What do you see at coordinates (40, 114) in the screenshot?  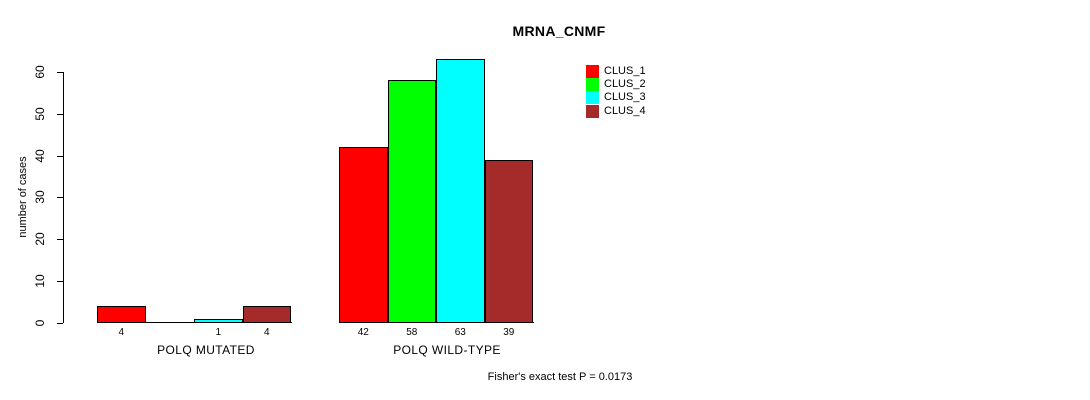 I see `y-axis-tick-label: 50` at bounding box center [40, 114].